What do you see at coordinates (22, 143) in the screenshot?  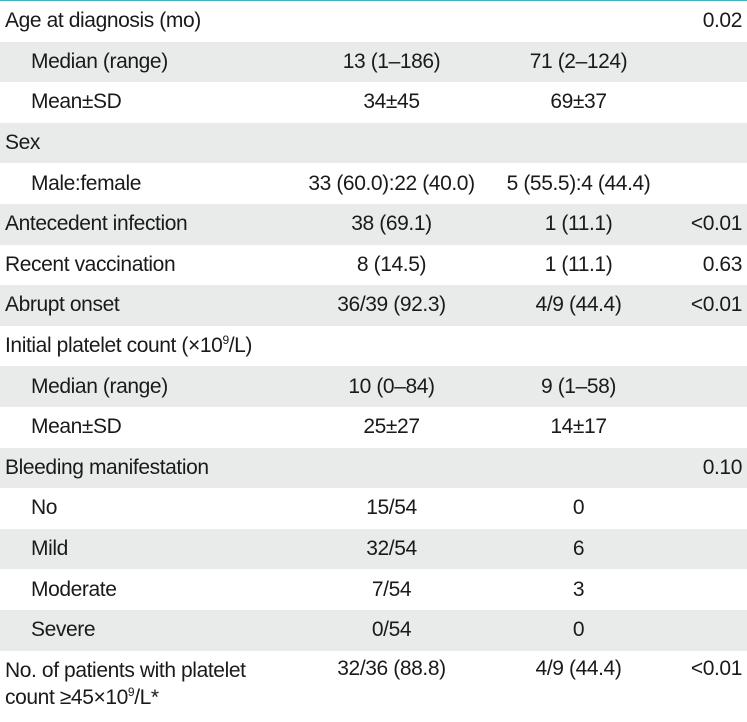 I see `row-label: Sex` at bounding box center [22, 143].